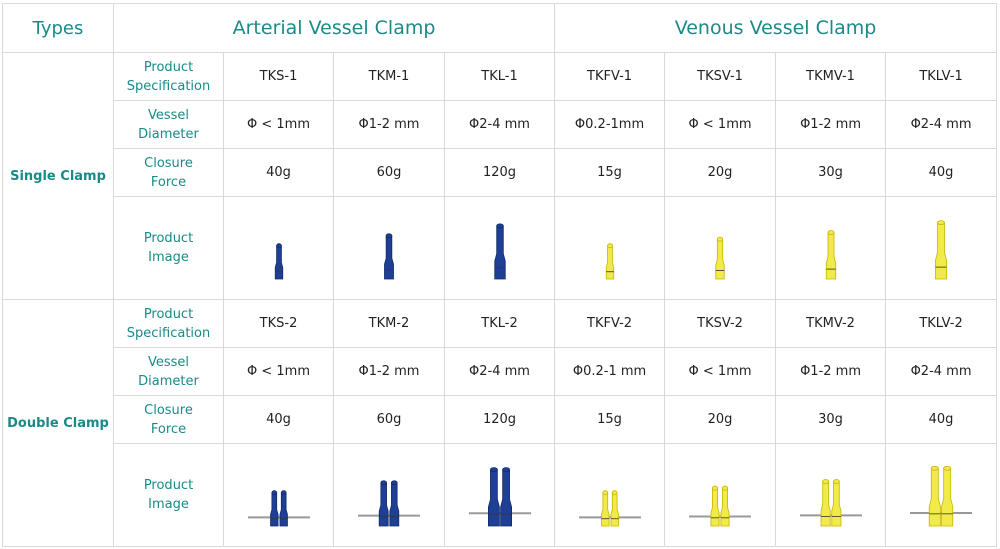 Image resolution: width=1000 pixels, height=549 pixels. Describe the element at coordinates (389, 323) in the screenshot. I see `spec-cell: TKM-2` at that location.